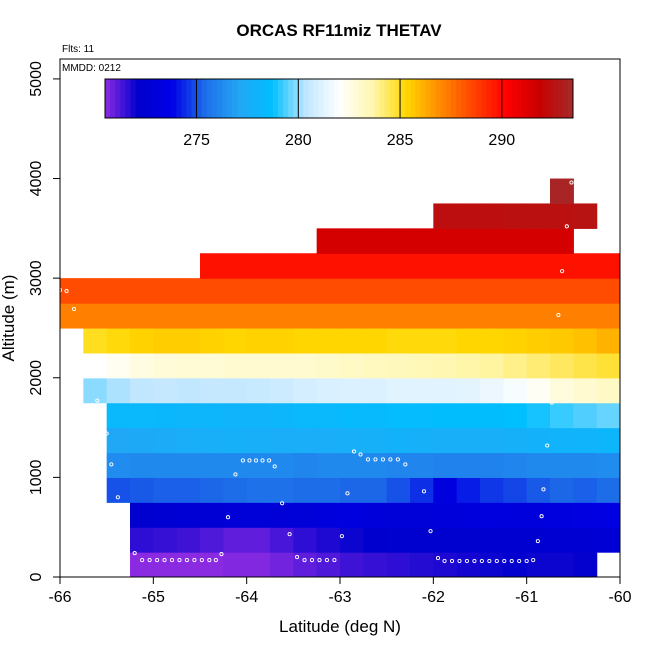 The width and height of the screenshot is (650, 650). What do you see at coordinates (196, 140) in the screenshot?
I see `colorbar-tick-label: 275` at bounding box center [196, 140].